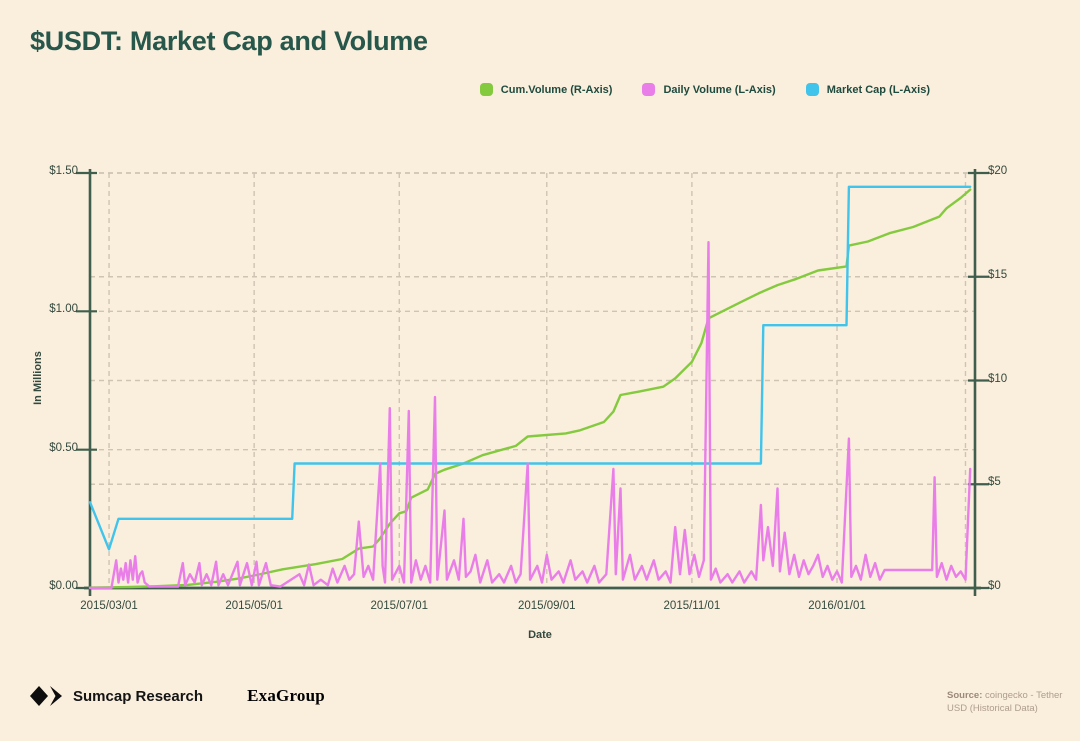  I want to click on y-axis-title: In Millions, so click(38, 378).